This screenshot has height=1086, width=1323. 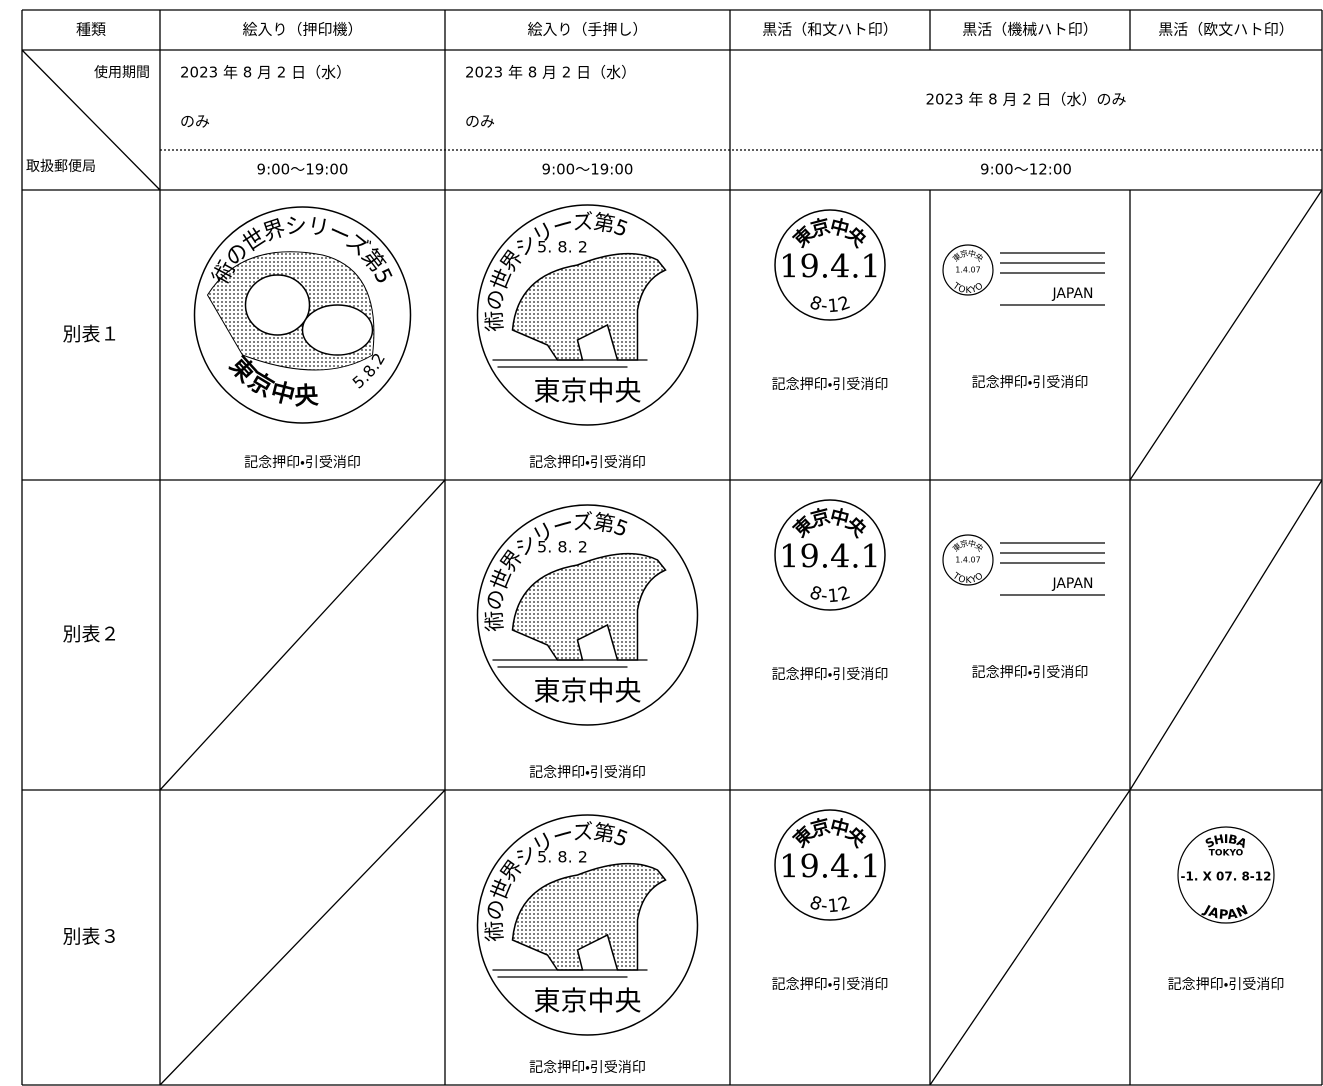 What do you see at coordinates (90, 937) in the screenshot?
I see `row-label: 別表３` at bounding box center [90, 937].